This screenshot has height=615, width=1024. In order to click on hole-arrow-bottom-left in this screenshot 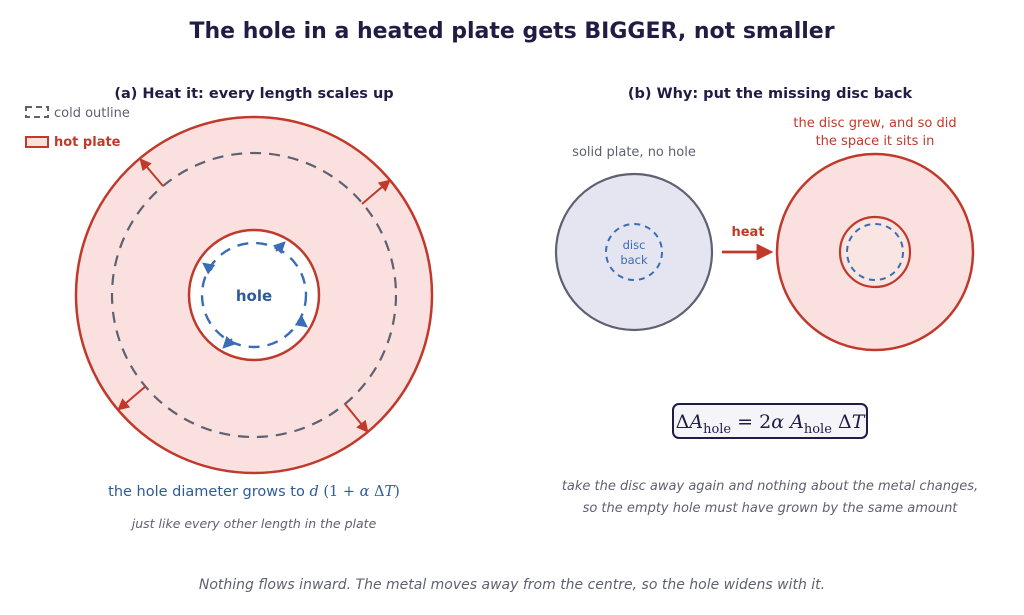, I will do `click(229, 342)`.